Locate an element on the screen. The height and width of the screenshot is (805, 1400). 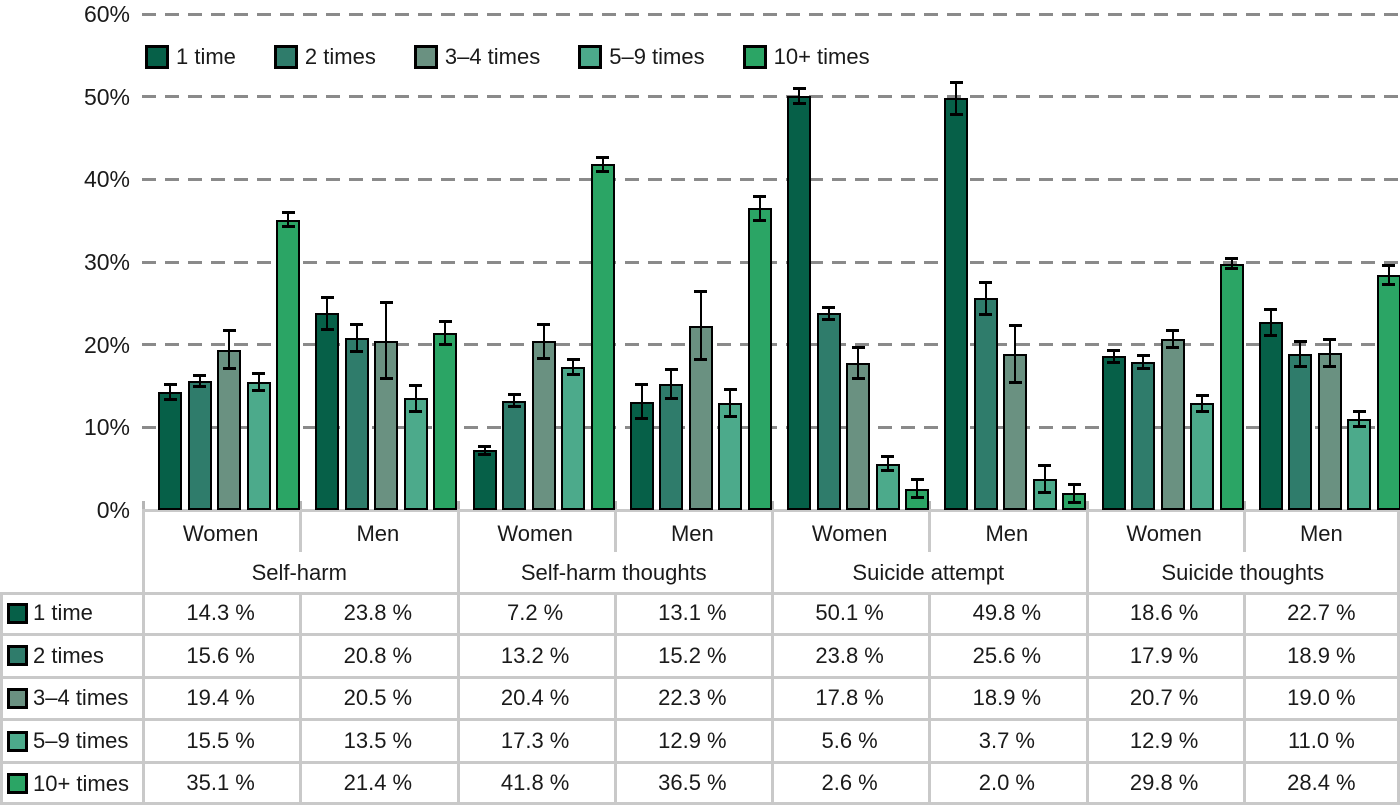
value-cell: 5.6 % is located at coordinates (849, 740).